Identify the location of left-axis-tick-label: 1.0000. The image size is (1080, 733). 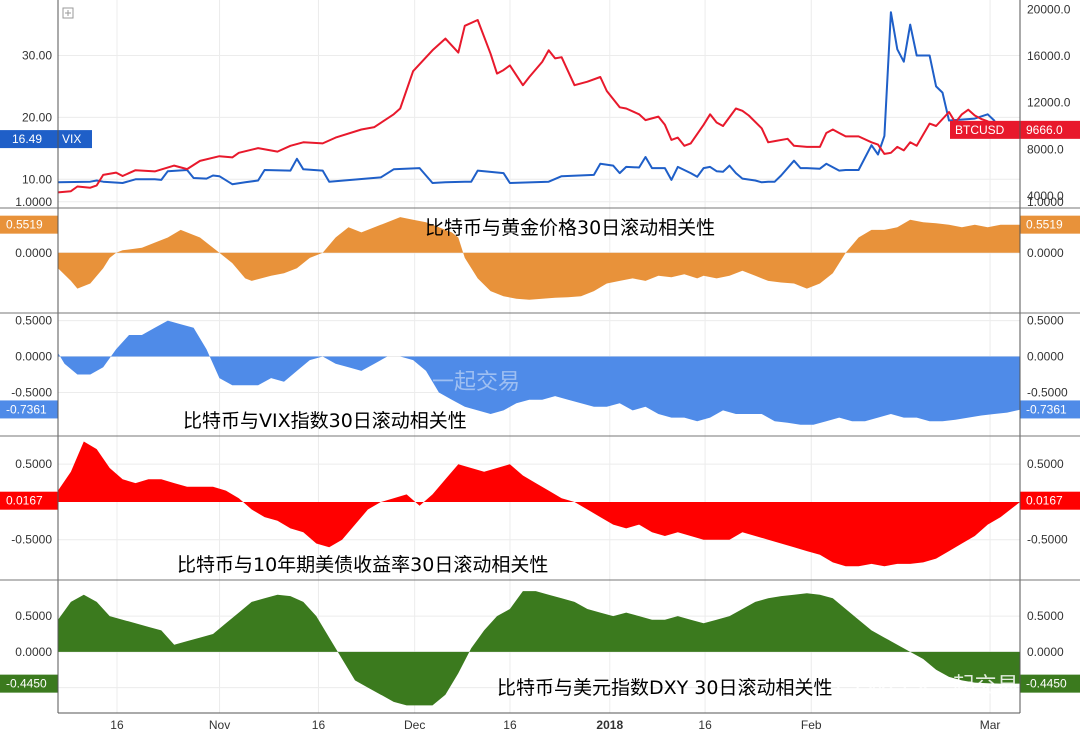
(33, 202).